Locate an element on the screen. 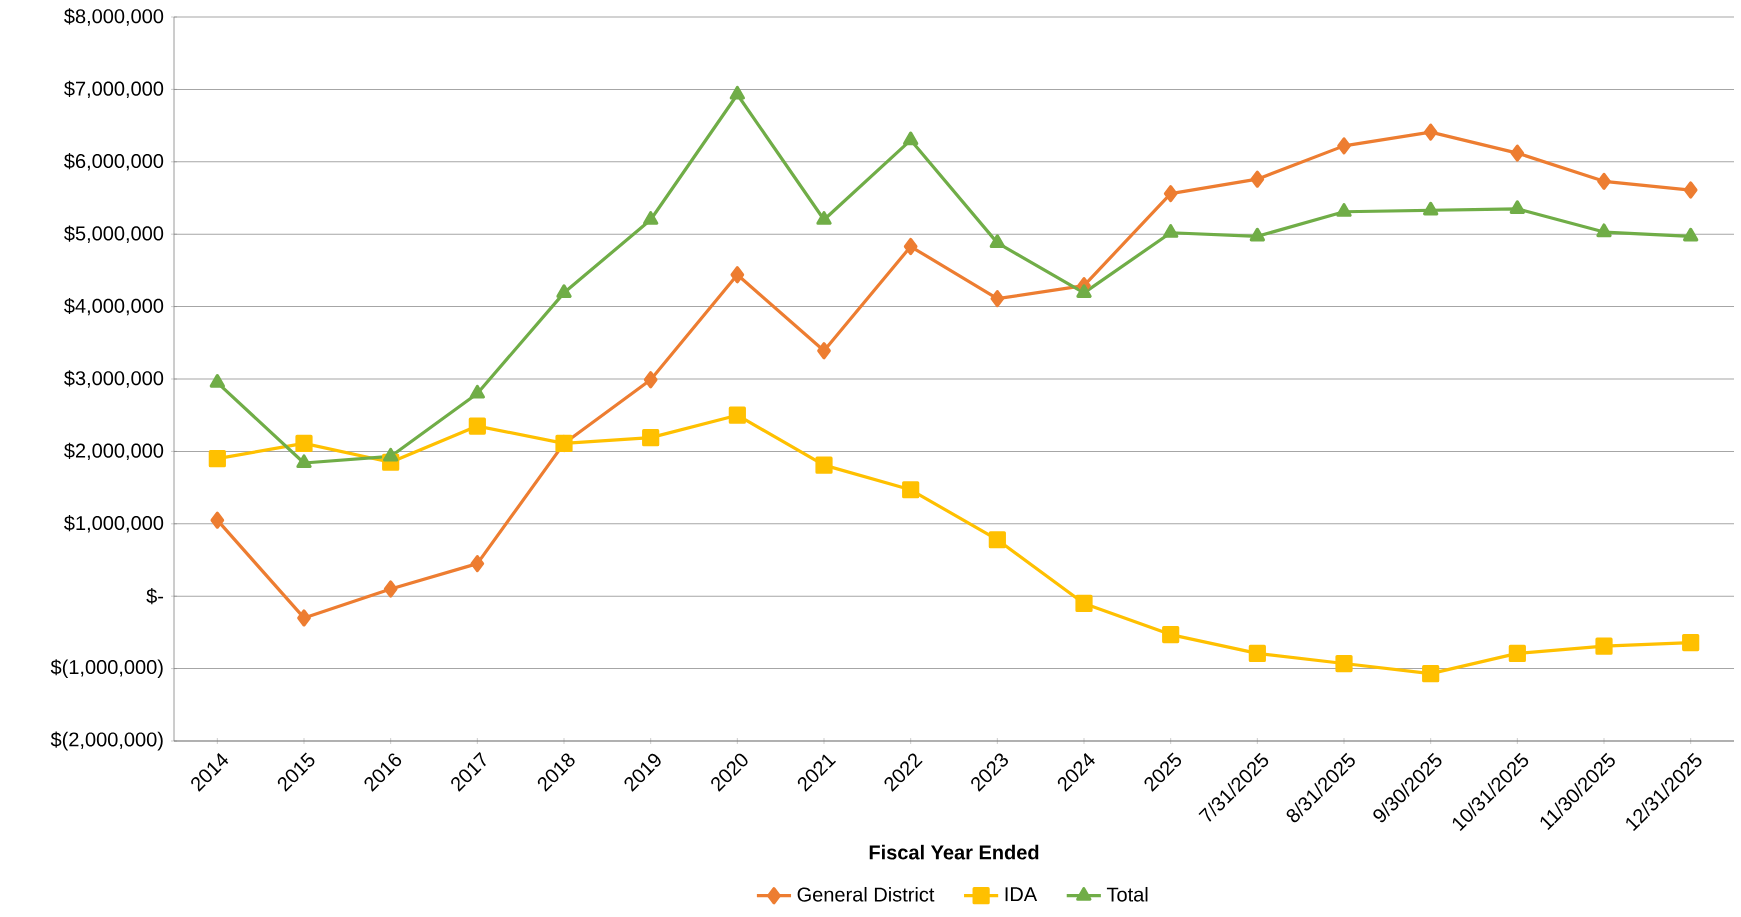  y-tick-label: $8,000,000 is located at coordinates (114, 17).